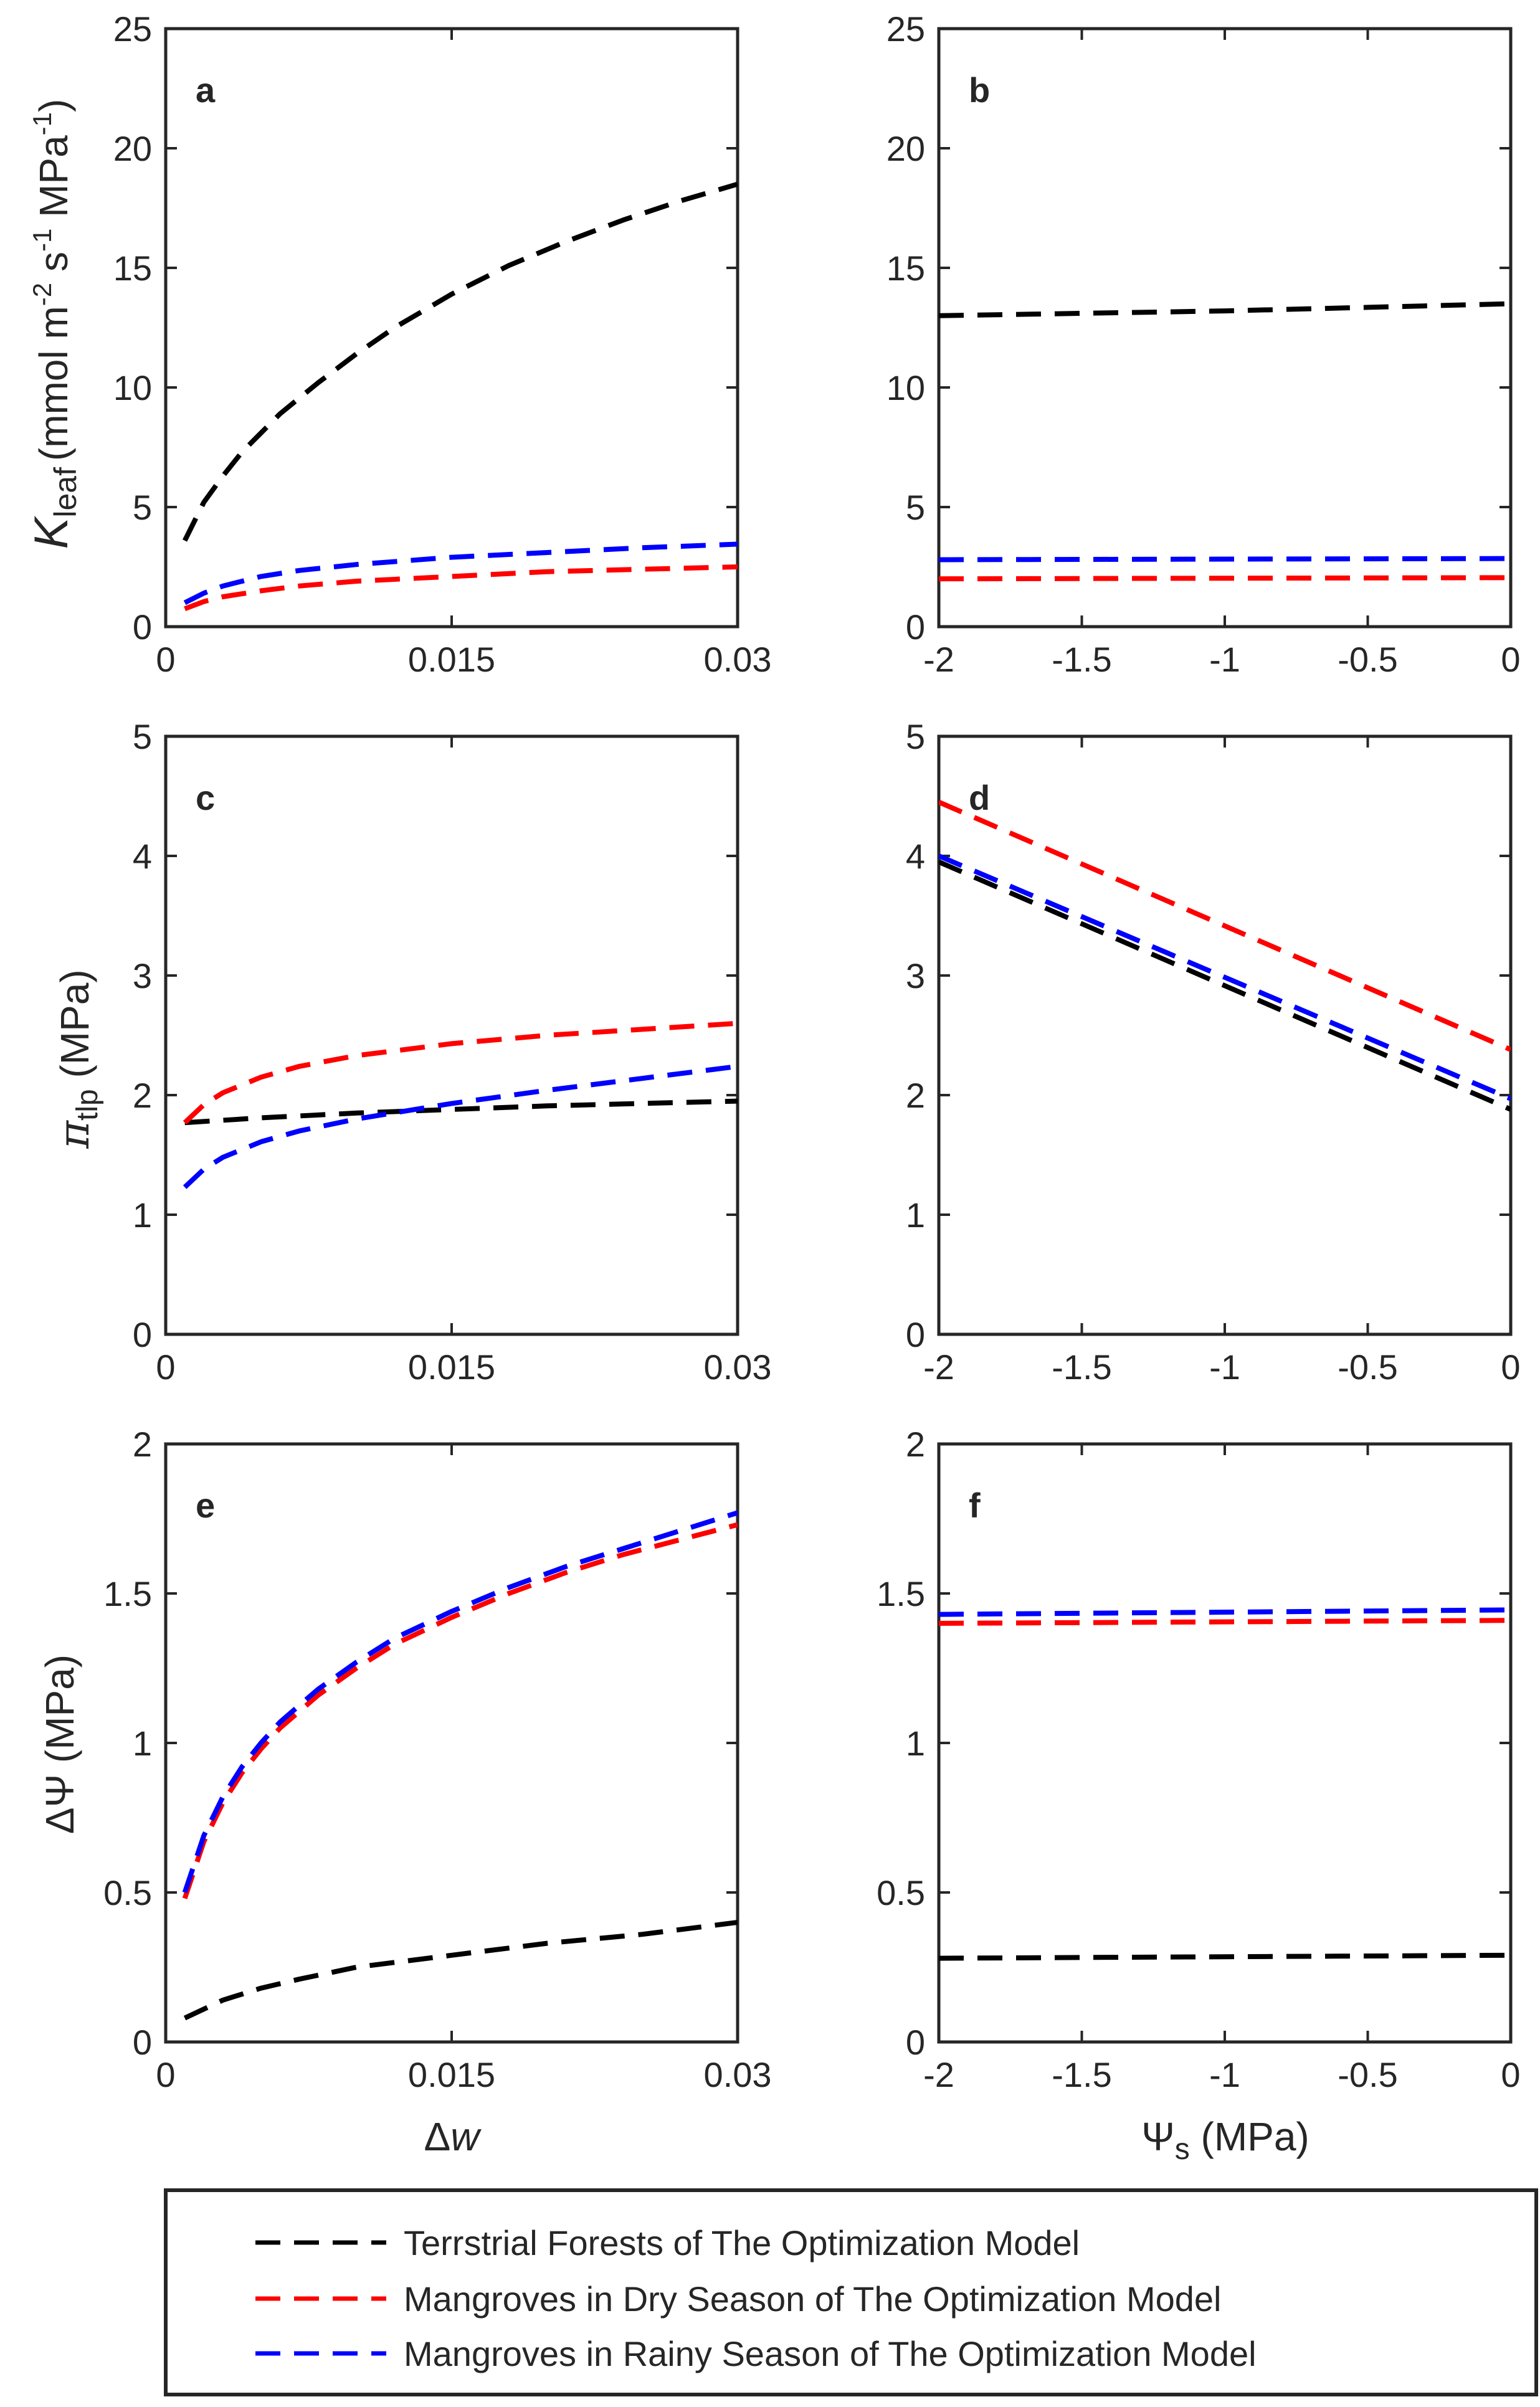  What do you see at coordinates (1224, 1367) in the screenshot?
I see `xtick-label-d-2: -1` at bounding box center [1224, 1367].